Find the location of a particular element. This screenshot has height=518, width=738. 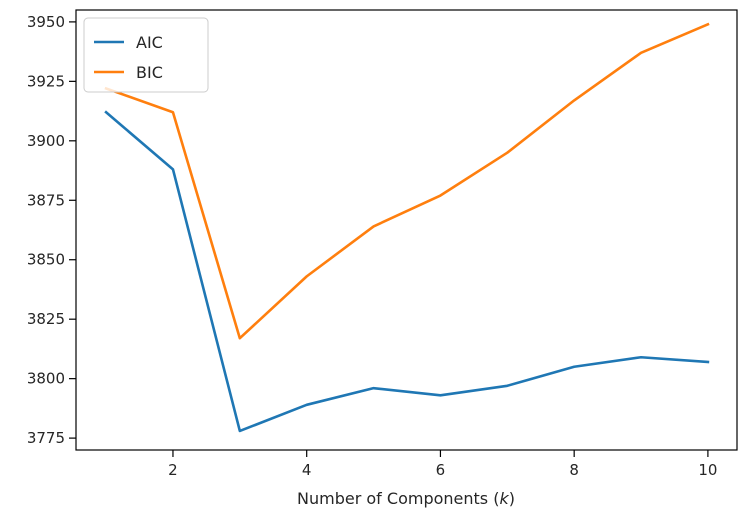

y-tick-label-3775: 3775 is located at coordinates (46, 438).